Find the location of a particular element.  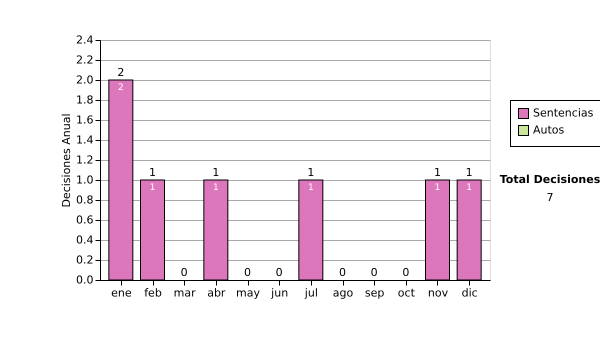

total-label: 2 is located at coordinates (120, 72).